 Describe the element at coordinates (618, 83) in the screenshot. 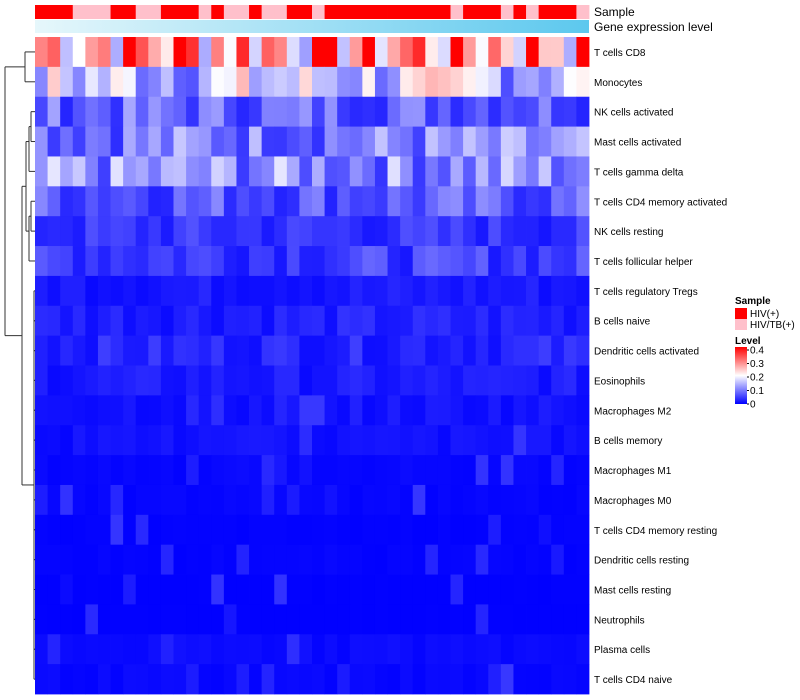

I see `row-label: Monocytes` at that location.